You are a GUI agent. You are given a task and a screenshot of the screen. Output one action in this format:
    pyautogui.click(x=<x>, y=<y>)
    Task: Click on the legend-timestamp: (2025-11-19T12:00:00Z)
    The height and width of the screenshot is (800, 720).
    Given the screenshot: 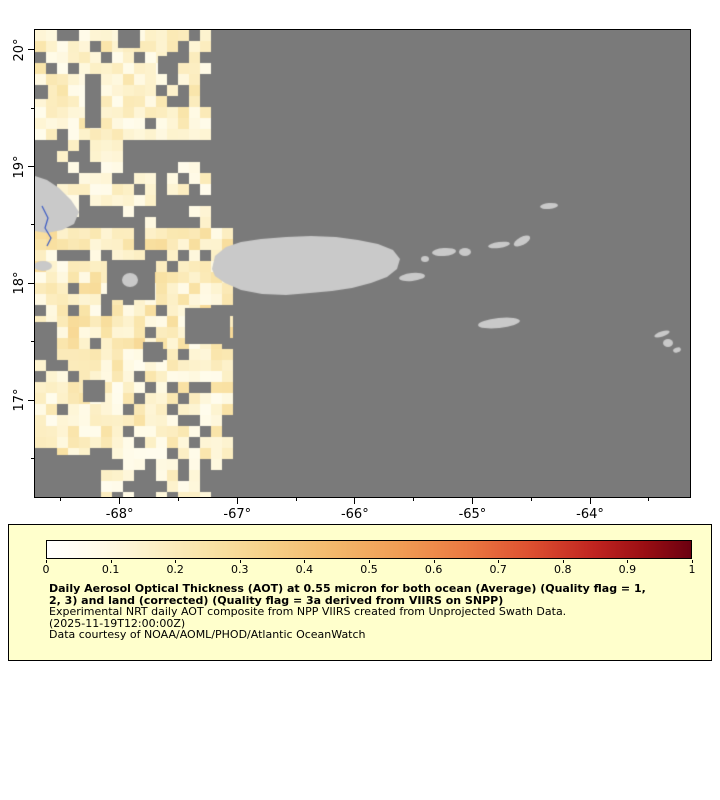 What is the action you would take?
    pyautogui.click(x=117, y=623)
    